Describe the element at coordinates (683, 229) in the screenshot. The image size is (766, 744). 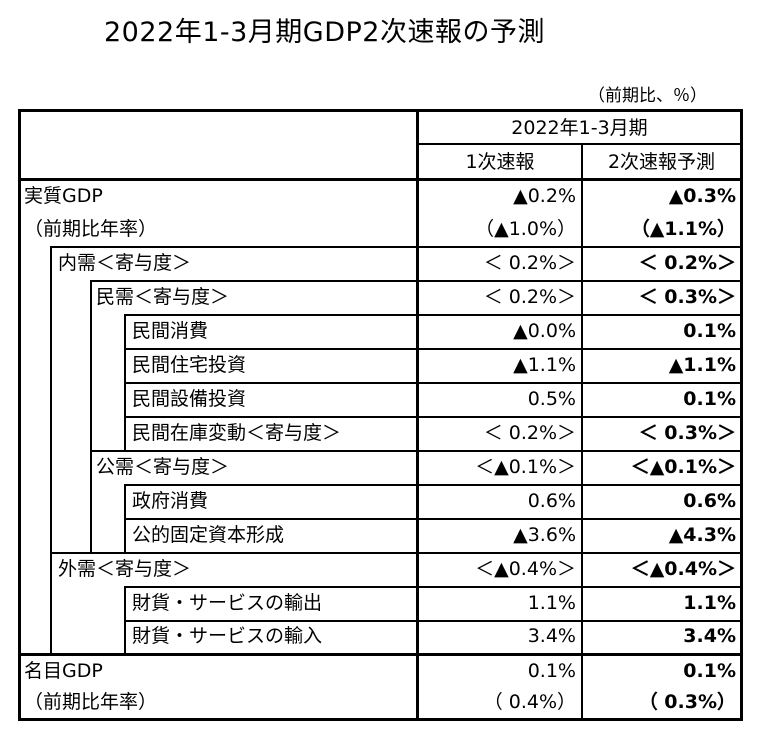
I see `value-second-forecast: （▲1.1%）` at that location.